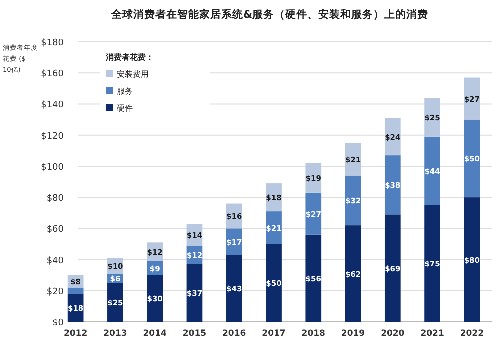 The image size is (500, 342). What do you see at coordinates (55, 199) in the screenshot?
I see `y-tick-label: $80` at bounding box center [55, 199].